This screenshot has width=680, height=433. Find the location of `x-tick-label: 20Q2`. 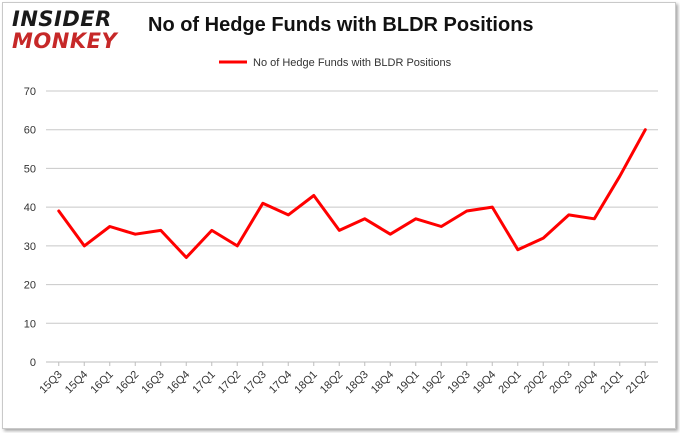

x-tick-label: 20Q2 is located at coordinates (536, 383).